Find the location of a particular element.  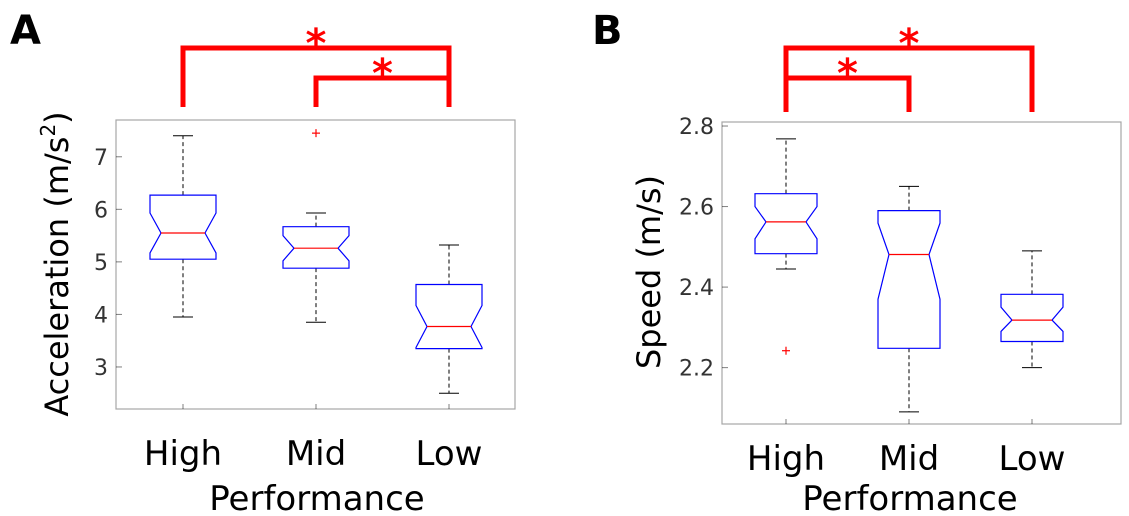

panel-b-box-low is located at coordinates (1032, 318).